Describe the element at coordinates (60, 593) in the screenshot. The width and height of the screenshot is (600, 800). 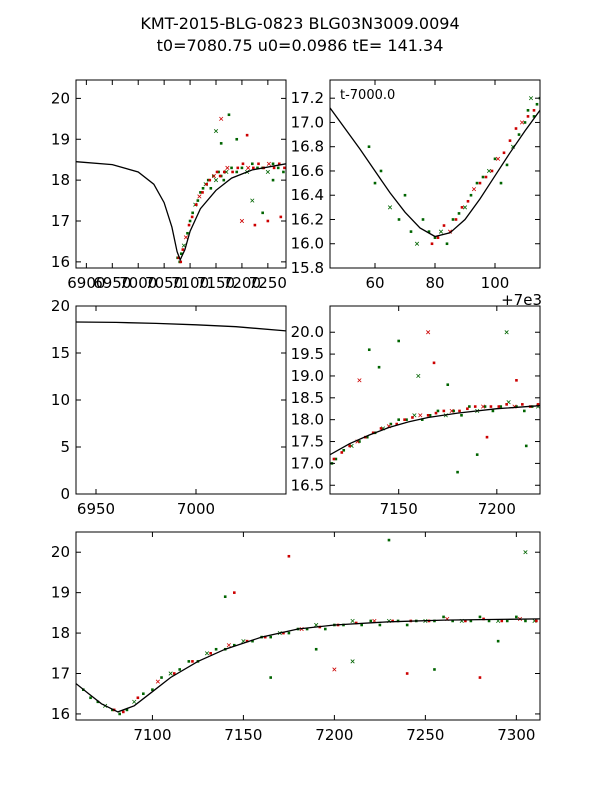
I see `panel-5-y-tick-label: 19` at that location.